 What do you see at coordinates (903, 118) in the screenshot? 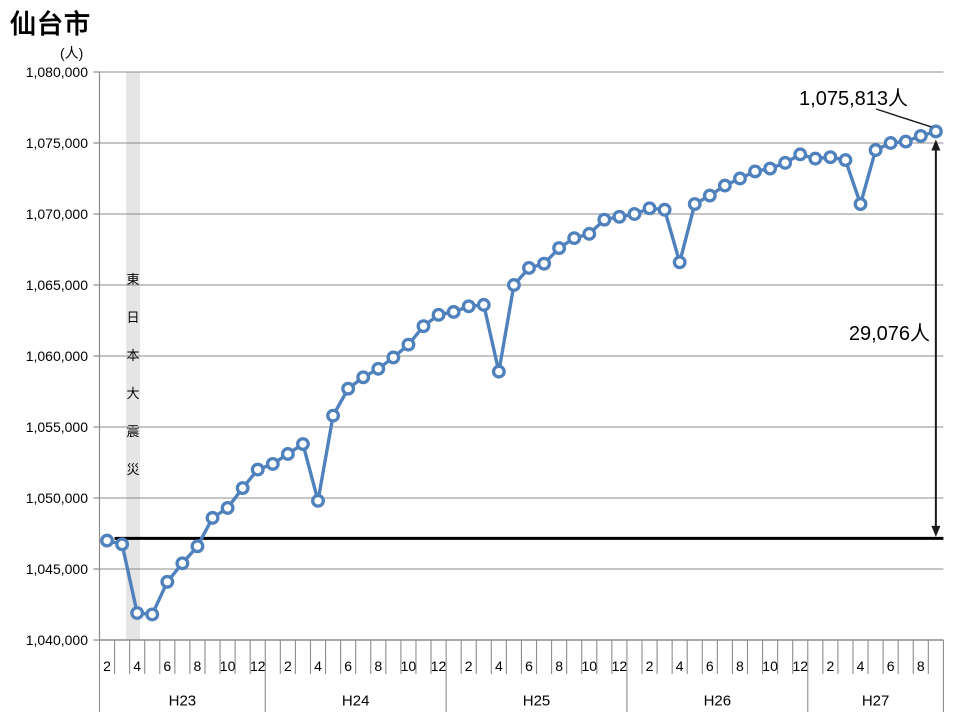
I see `annotation-leader-line` at bounding box center [903, 118].